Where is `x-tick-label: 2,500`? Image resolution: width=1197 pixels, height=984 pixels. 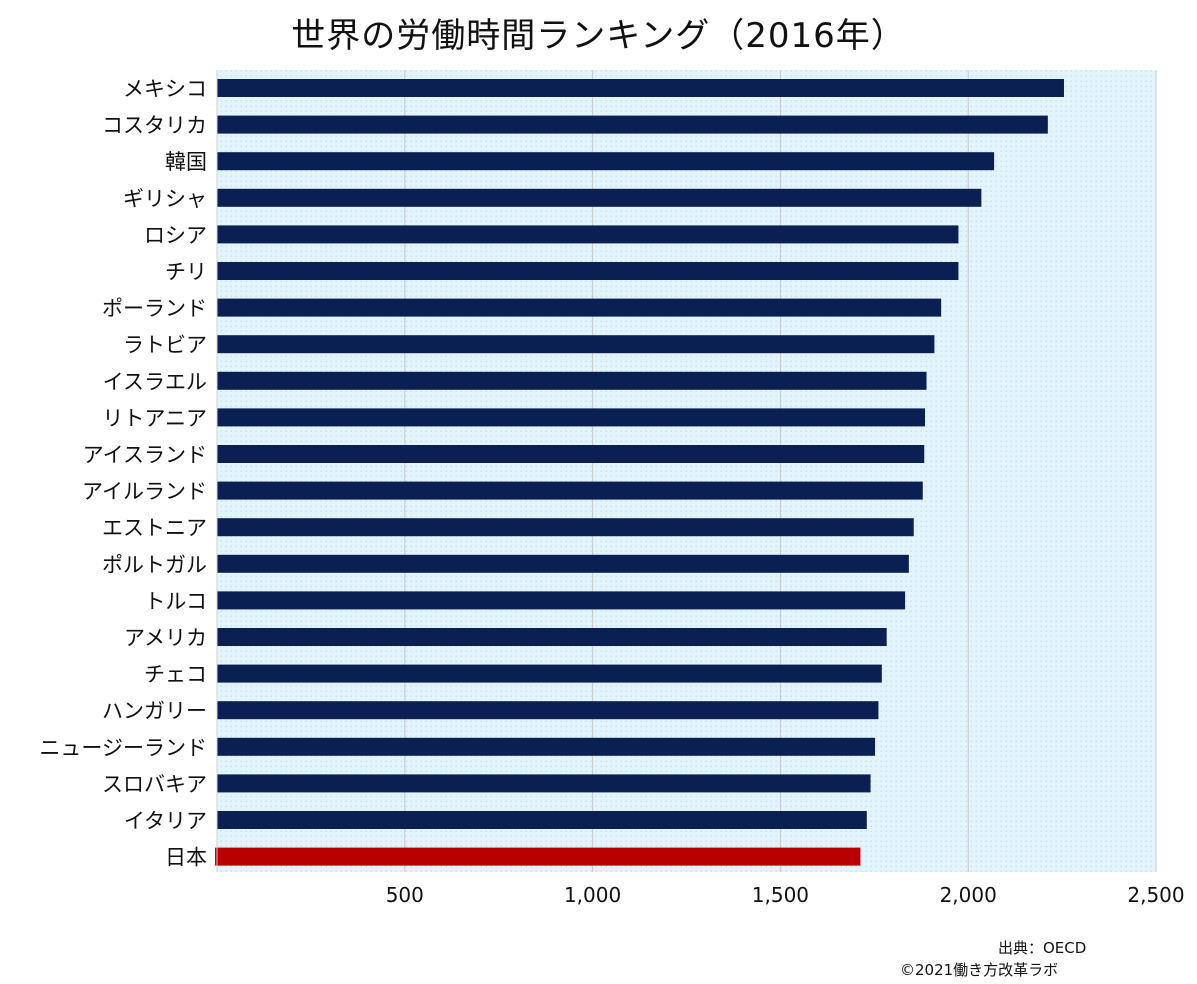
x-tick-label: 2,500 is located at coordinates (1155, 895).